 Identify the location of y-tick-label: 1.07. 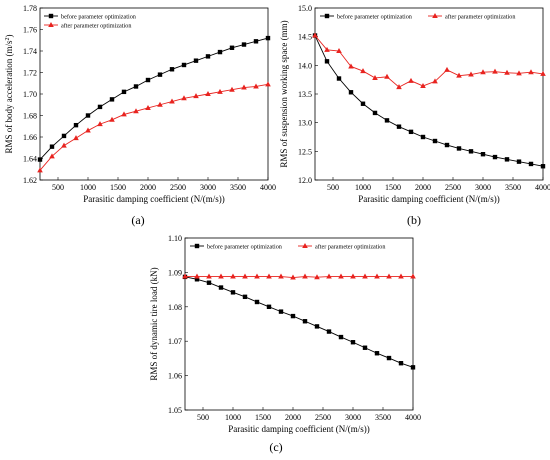
(175, 341).